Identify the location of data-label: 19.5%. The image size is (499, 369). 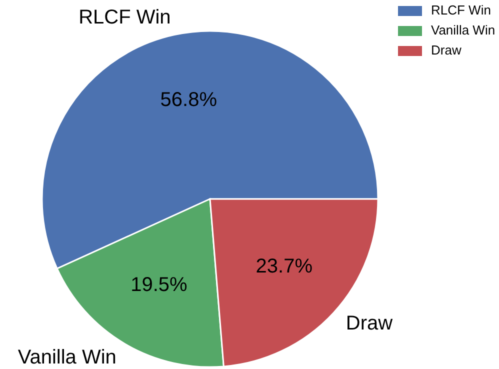
(159, 285).